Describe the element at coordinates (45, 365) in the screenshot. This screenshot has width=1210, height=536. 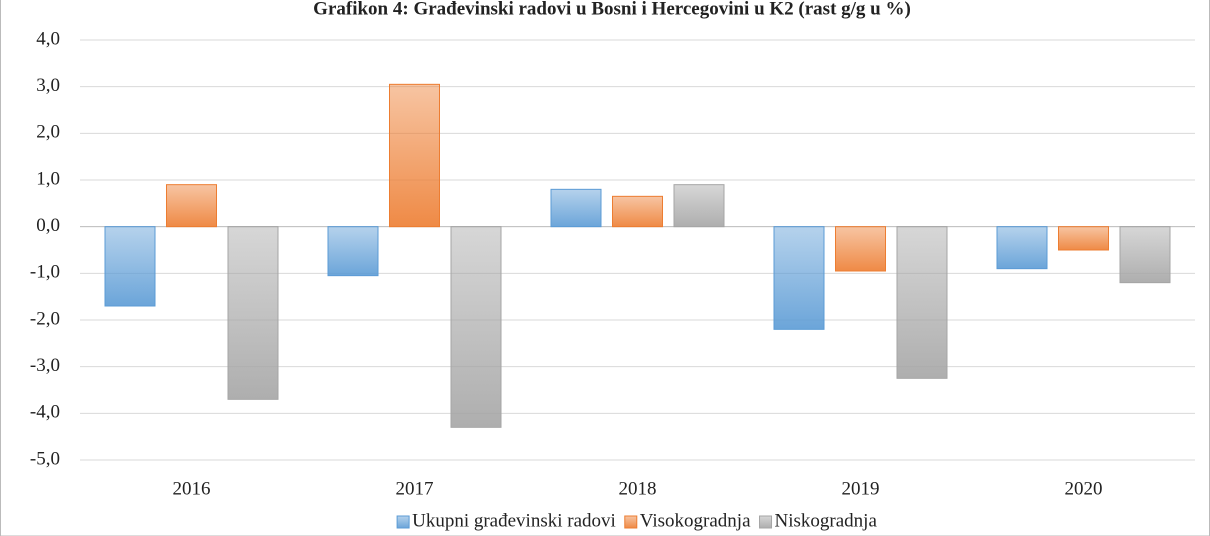
I see `y-tick-label: -3,0` at that location.